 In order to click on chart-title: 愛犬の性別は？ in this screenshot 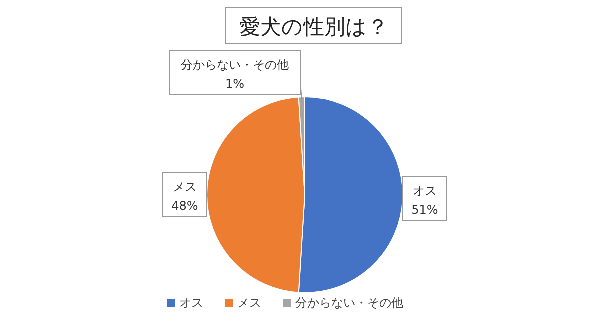, I will do `click(314, 27)`.